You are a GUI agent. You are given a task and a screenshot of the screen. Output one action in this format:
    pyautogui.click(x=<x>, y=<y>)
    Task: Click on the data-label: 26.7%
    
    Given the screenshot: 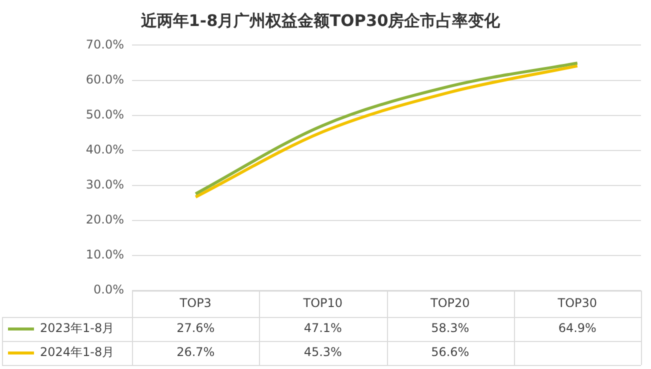 What is the action you would take?
    pyautogui.click(x=195, y=352)
    